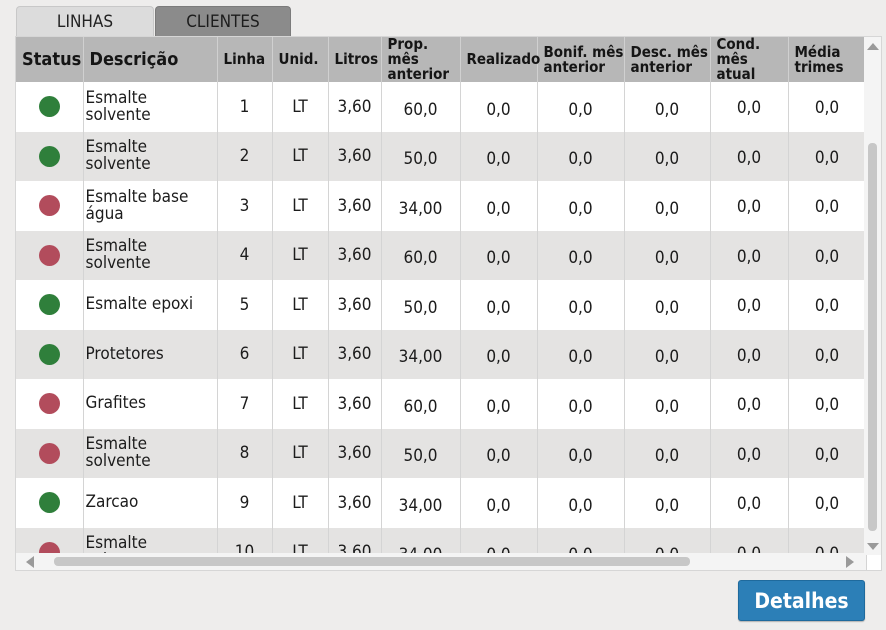  What do you see at coordinates (500, 59) in the screenshot?
I see `column-header-realizado: Realizado` at bounding box center [500, 59].